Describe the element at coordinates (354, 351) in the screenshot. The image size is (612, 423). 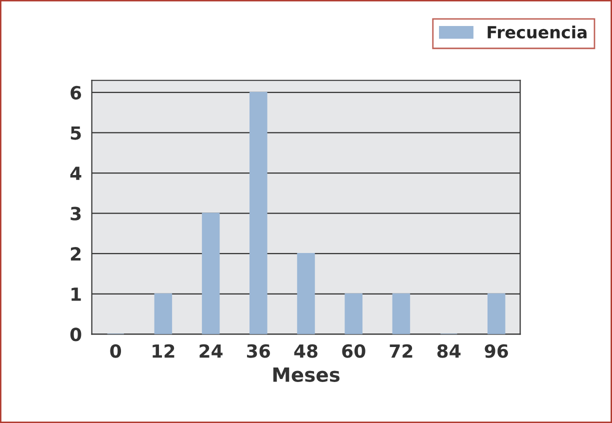
I see `x-tick-label: 60` at that location.